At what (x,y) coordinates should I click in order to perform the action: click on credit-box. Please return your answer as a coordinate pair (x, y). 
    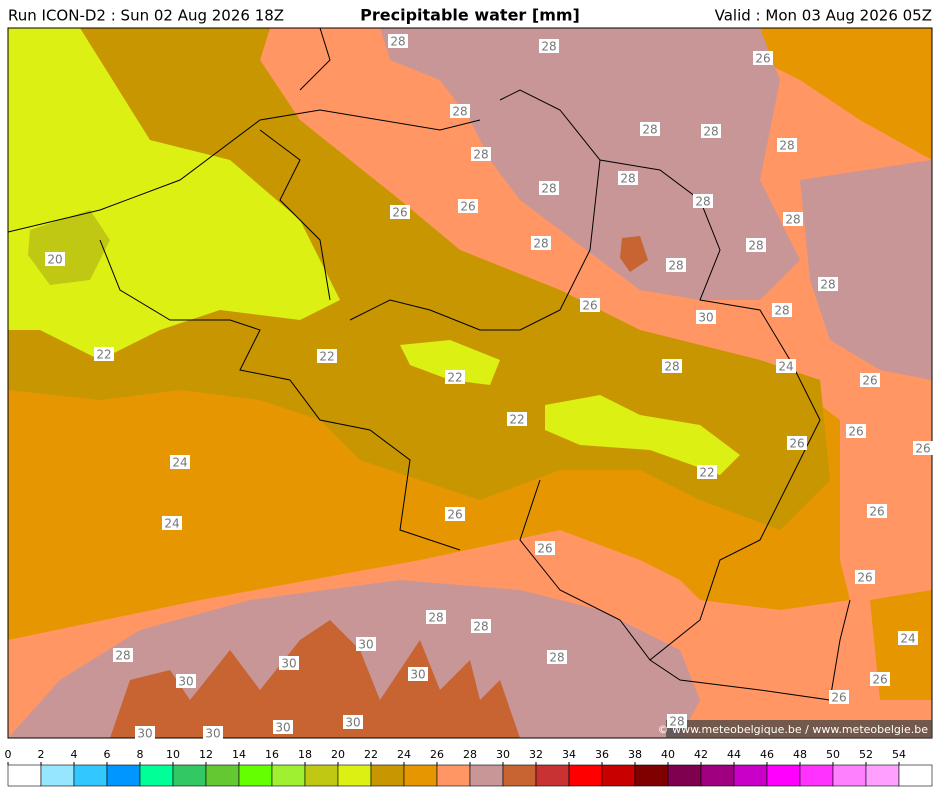
    Looking at the image, I should click on (799, 729).